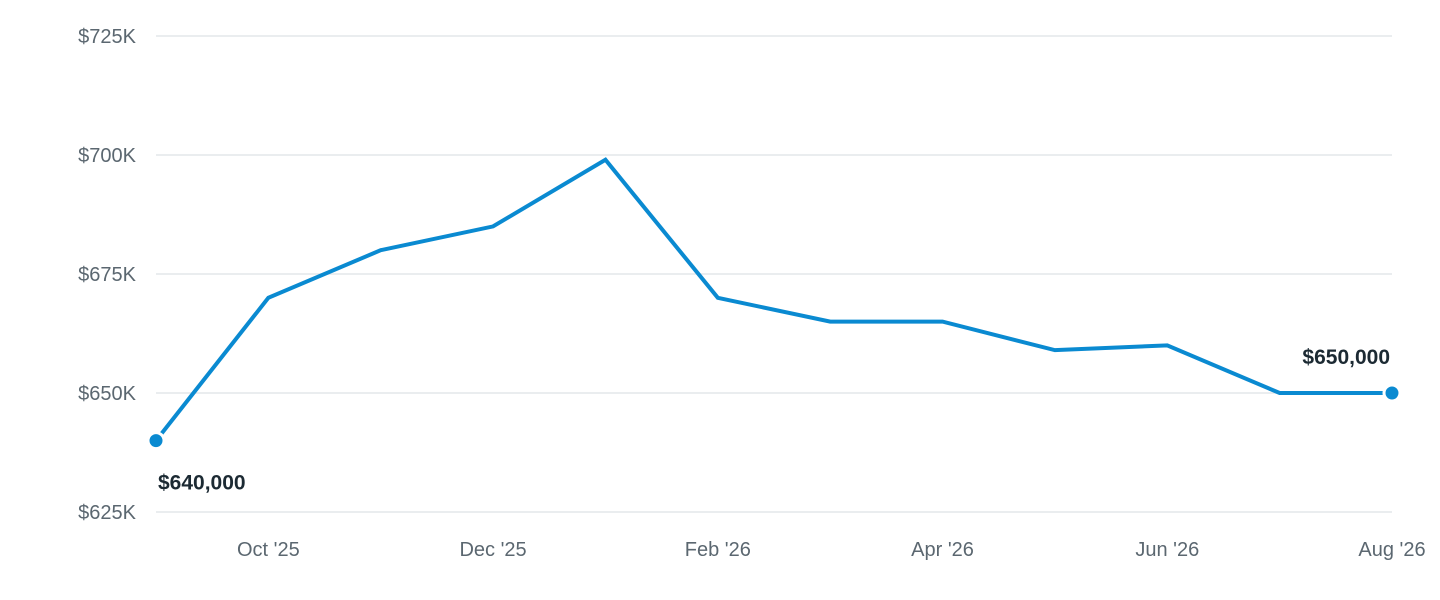 The image size is (1440, 600). What do you see at coordinates (718, 550) in the screenshot?
I see `x-tick-label: Feb '26` at bounding box center [718, 550].